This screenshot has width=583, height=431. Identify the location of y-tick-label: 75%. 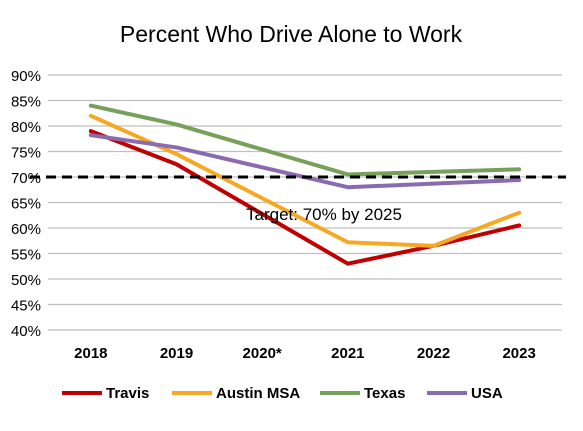
(26, 153).